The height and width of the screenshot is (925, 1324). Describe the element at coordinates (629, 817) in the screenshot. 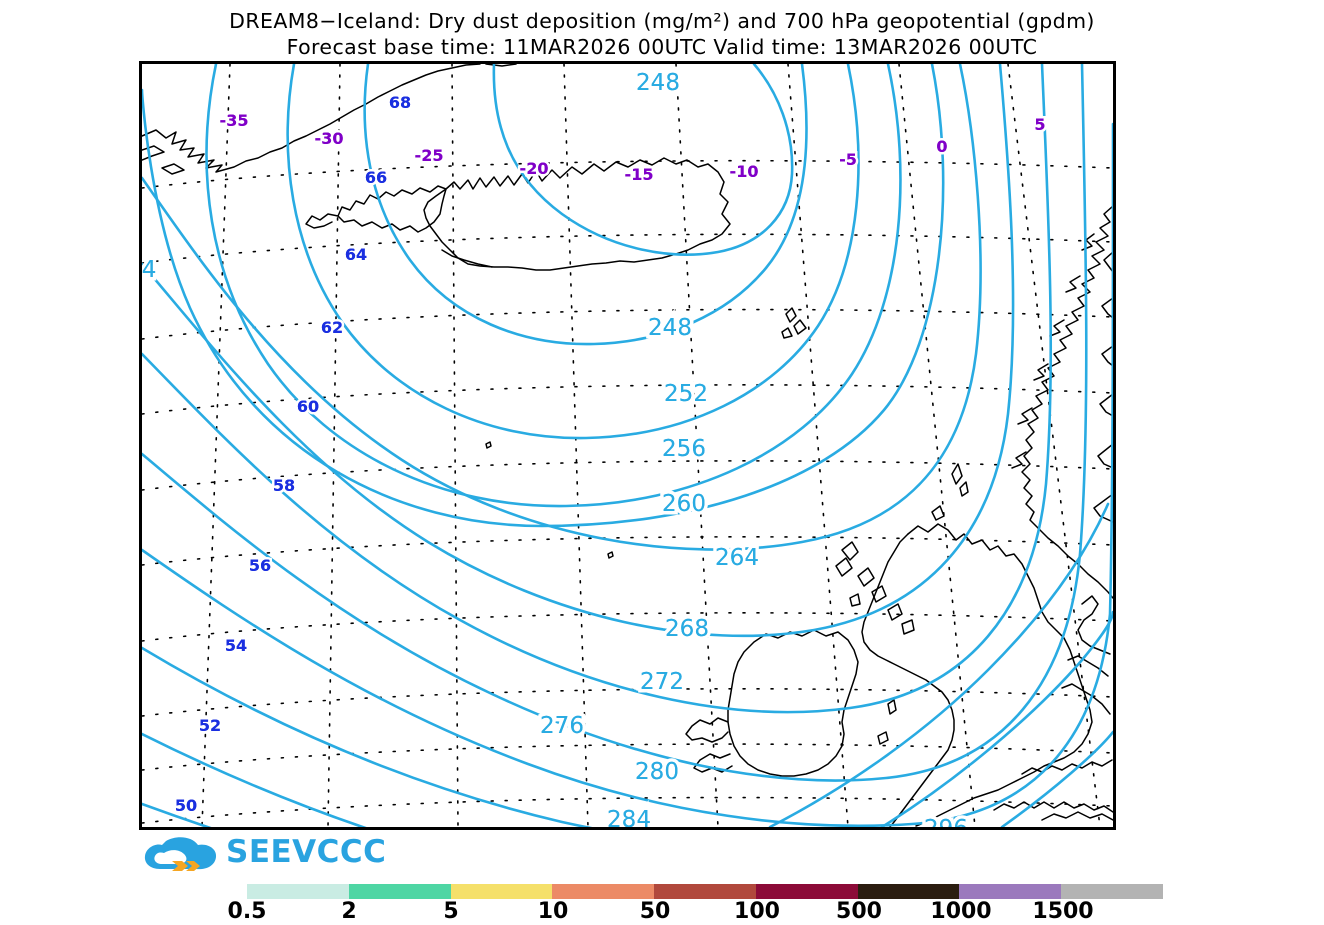

I see `svg-text: 284` at that location.